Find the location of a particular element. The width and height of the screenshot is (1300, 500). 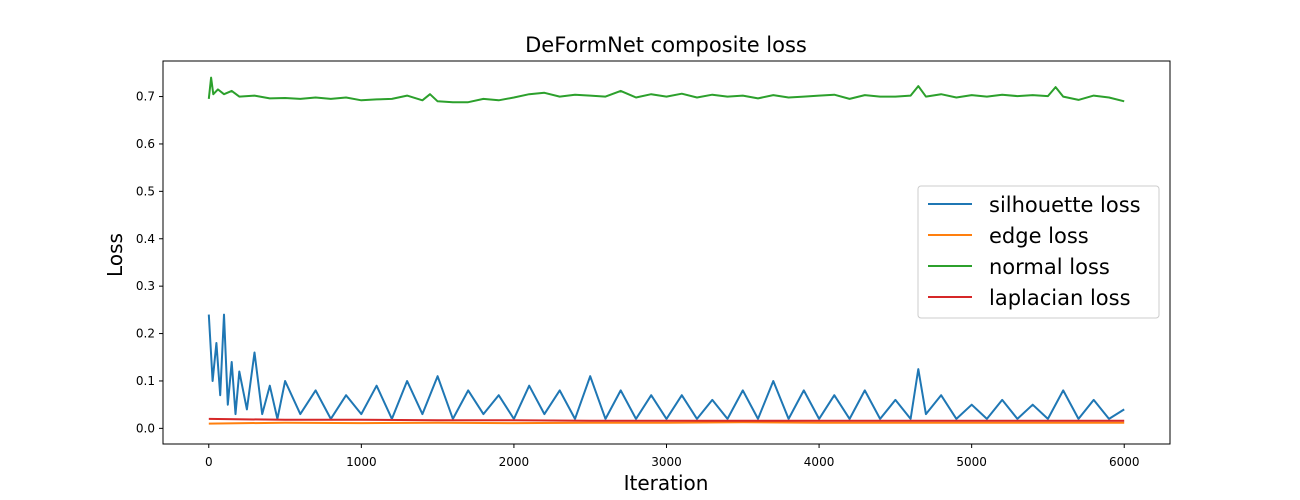

legend-label: normal loss is located at coordinates (1049, 267).